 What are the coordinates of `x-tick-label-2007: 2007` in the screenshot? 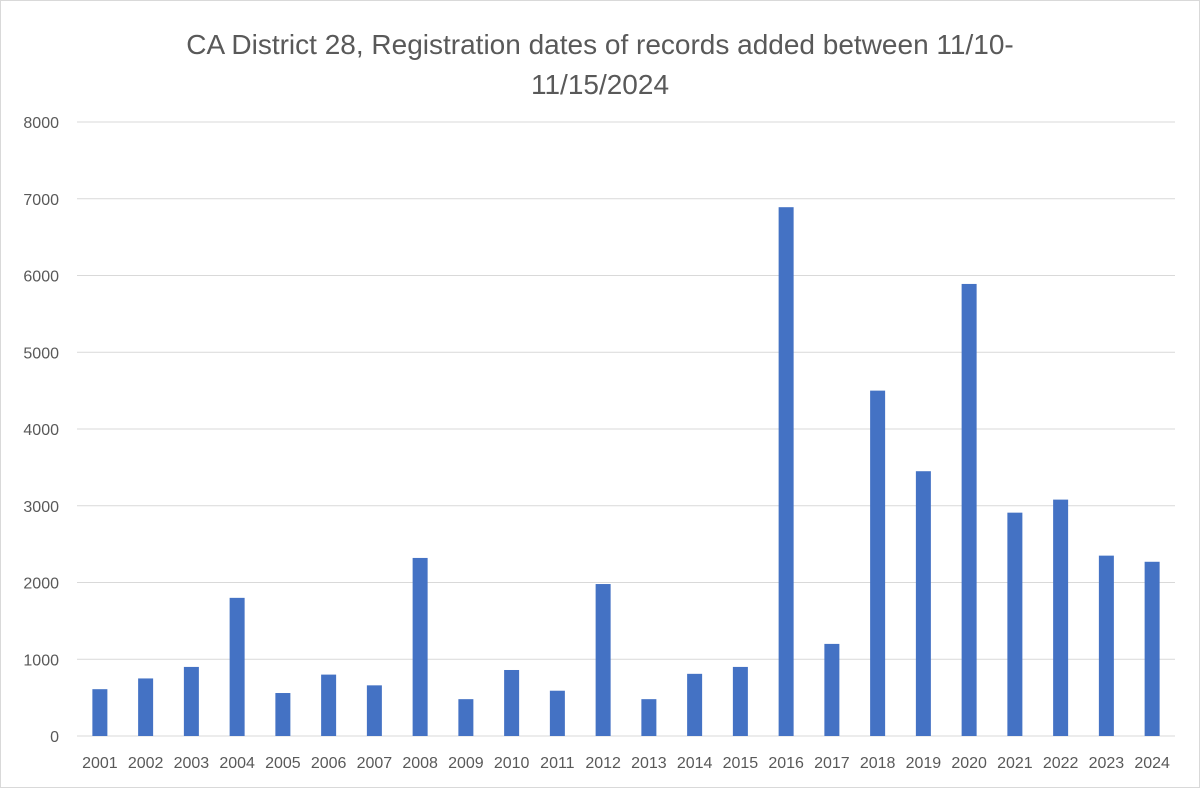 It's located at (375, 763).